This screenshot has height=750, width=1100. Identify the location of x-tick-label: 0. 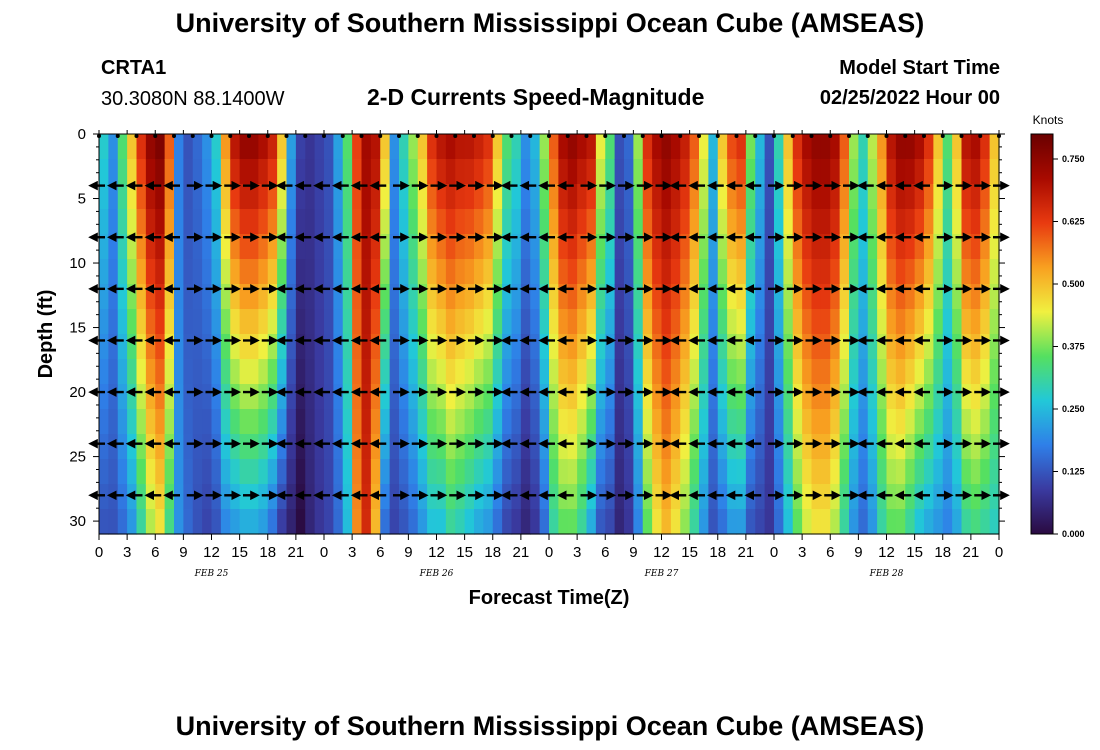
(99, 552).